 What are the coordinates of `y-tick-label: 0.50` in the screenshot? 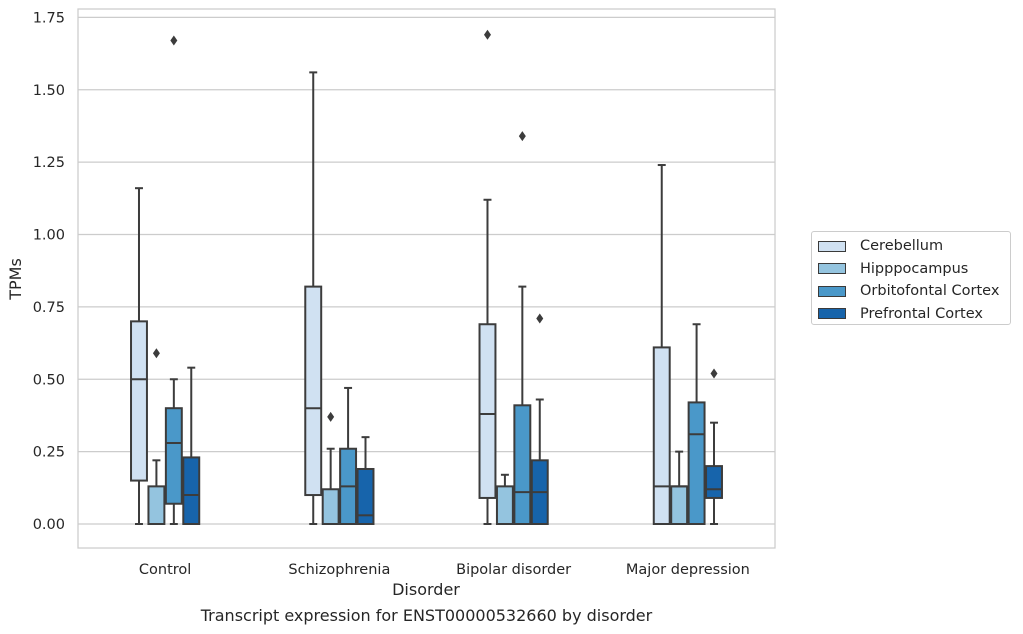 It's located at (49, 380).